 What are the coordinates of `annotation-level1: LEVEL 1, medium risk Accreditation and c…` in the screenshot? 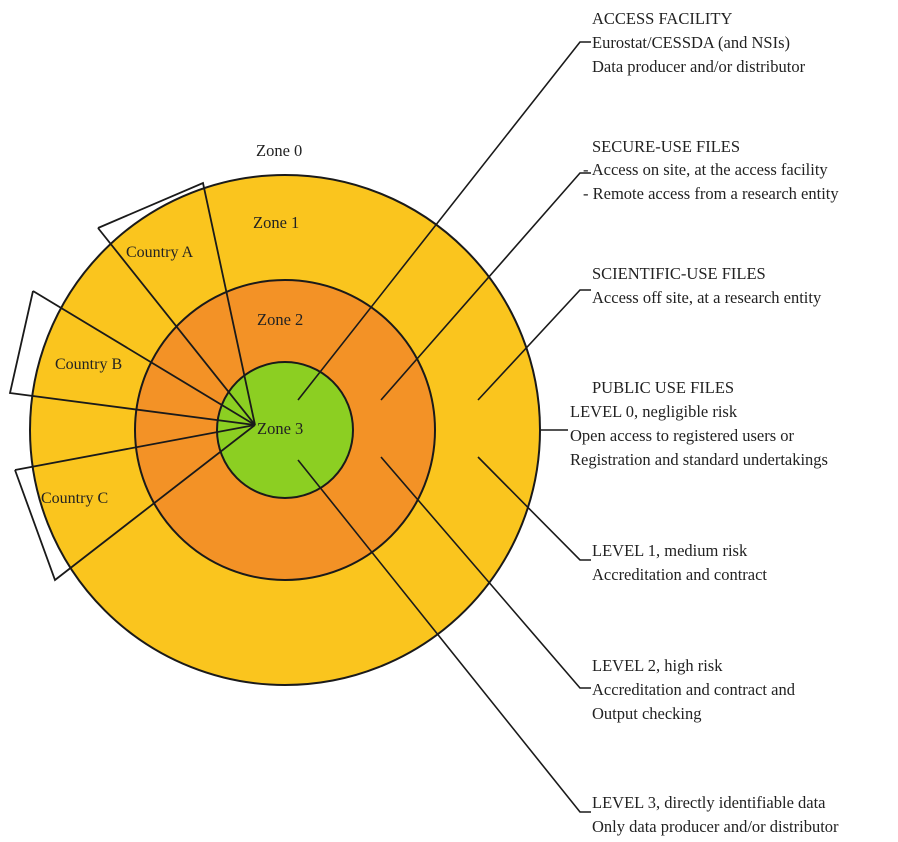 It's located at (679, 562).